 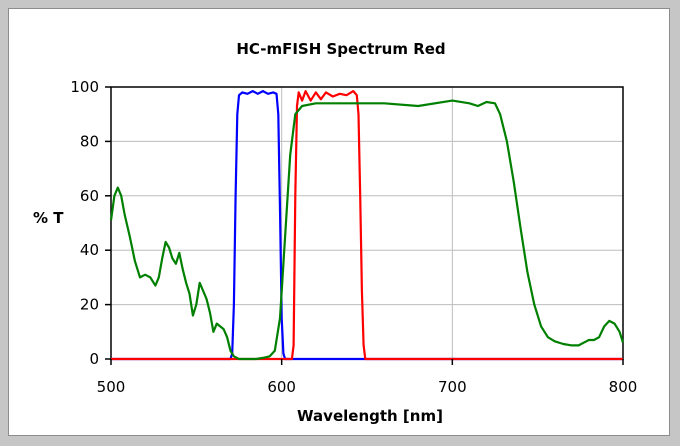 What do you see at coordinates (340, 49) in the screenshot?
I see `chart-title: HC-mFISH Spectrum Red` at bounding box center [340, 49].